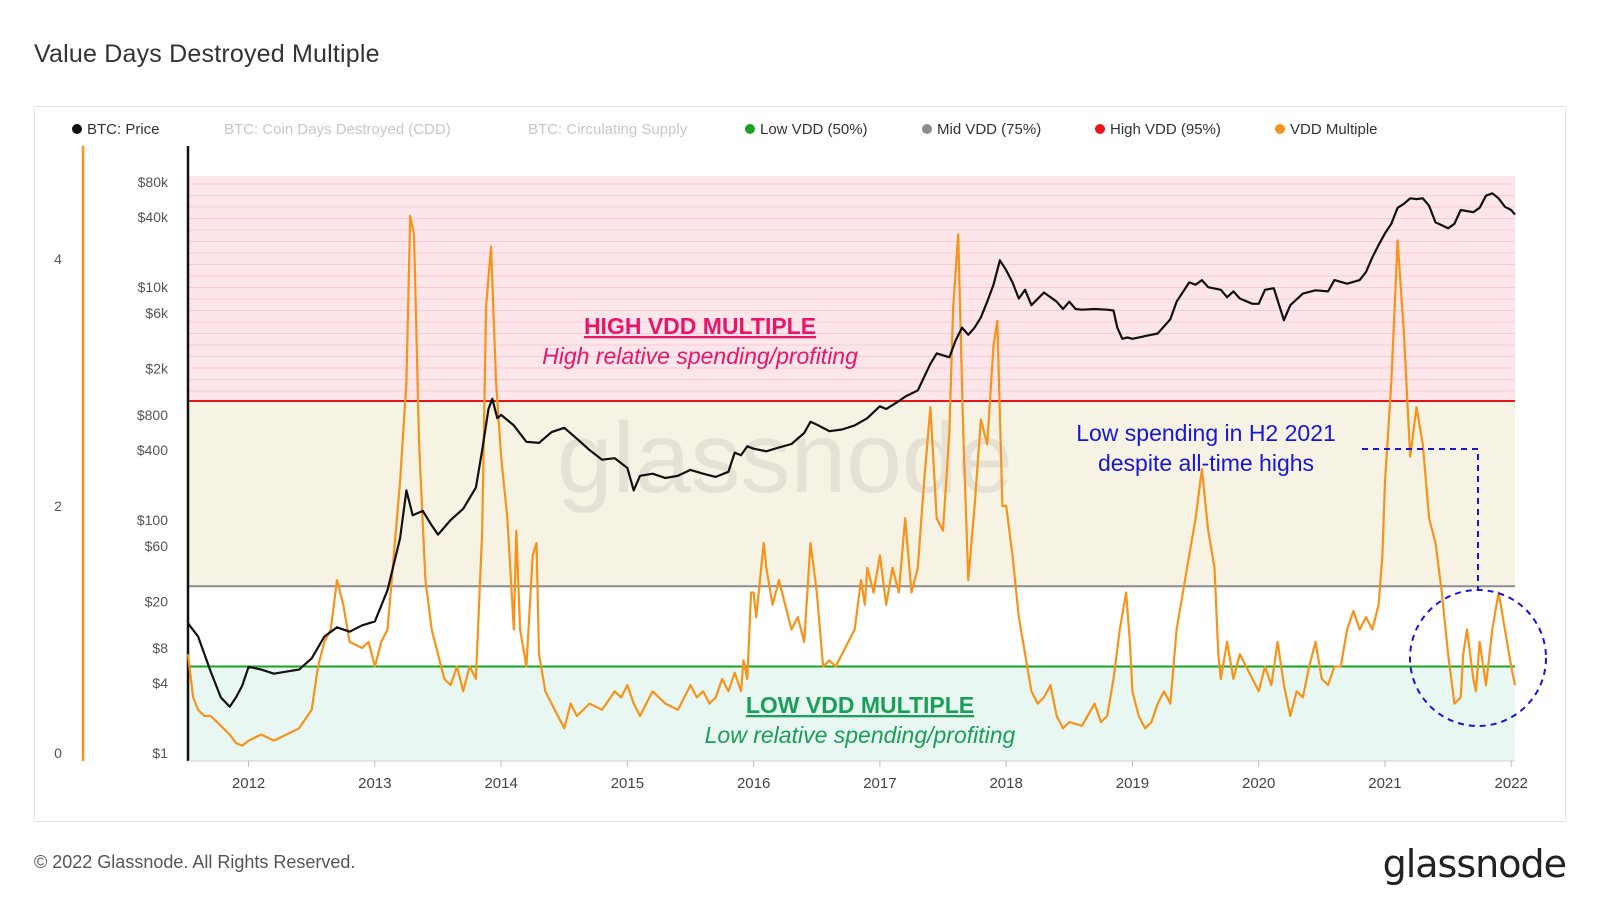  Describe the element at coordinates (152, 520) in the screenshot. I see `right-tick-label: $100` at that location.